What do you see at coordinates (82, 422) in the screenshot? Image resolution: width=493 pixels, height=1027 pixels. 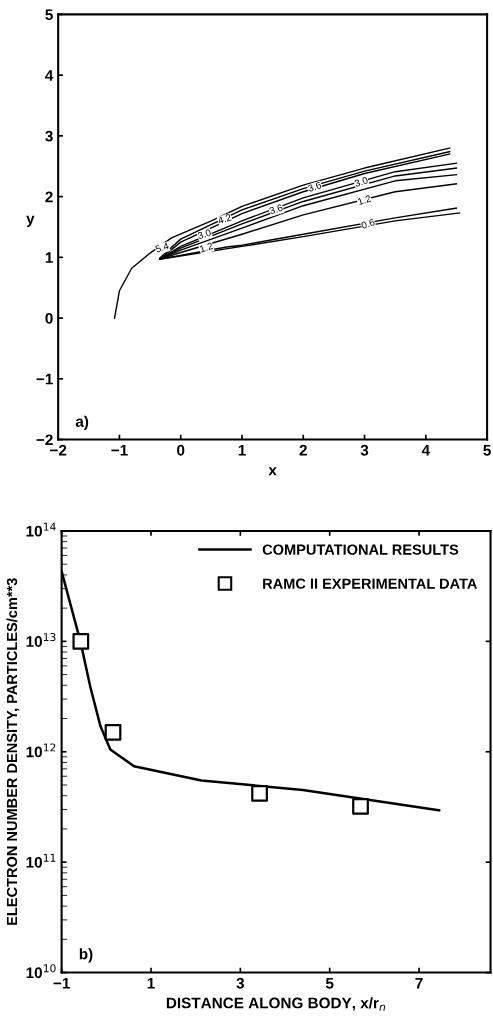 I see `annotation: a)` at bounding box center [82, 422].